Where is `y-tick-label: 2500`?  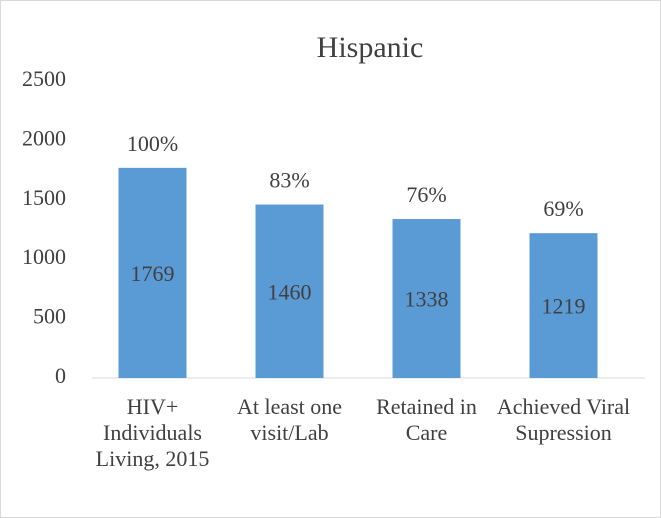 y-tick-label: 2500 is located at coordinates (44, 78).